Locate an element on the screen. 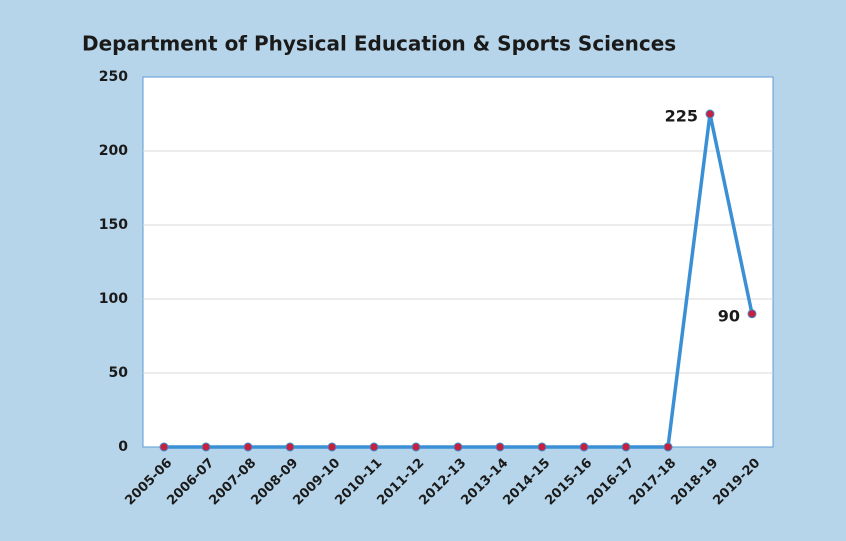  data-label: 90 is located at coordinates (729, 315).